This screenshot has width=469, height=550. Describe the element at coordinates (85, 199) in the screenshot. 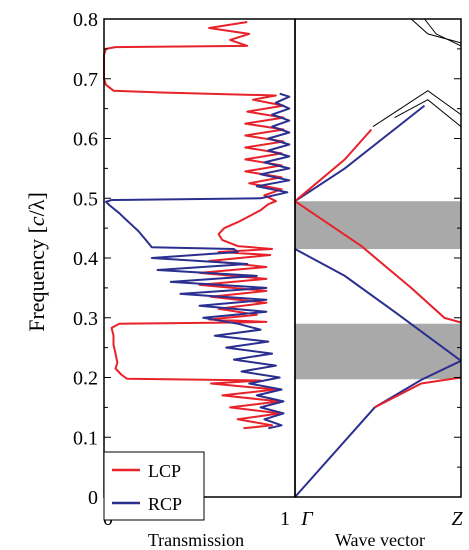

I see `y-tick-label: 0.5` at that location.